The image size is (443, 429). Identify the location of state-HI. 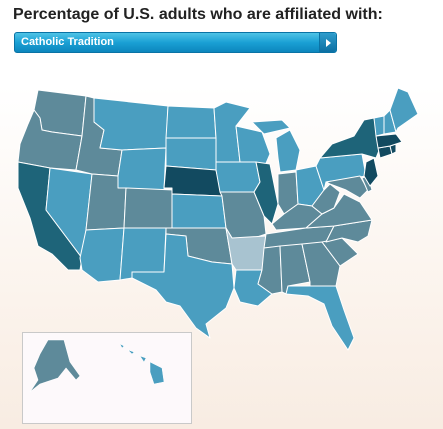
(142, 364).